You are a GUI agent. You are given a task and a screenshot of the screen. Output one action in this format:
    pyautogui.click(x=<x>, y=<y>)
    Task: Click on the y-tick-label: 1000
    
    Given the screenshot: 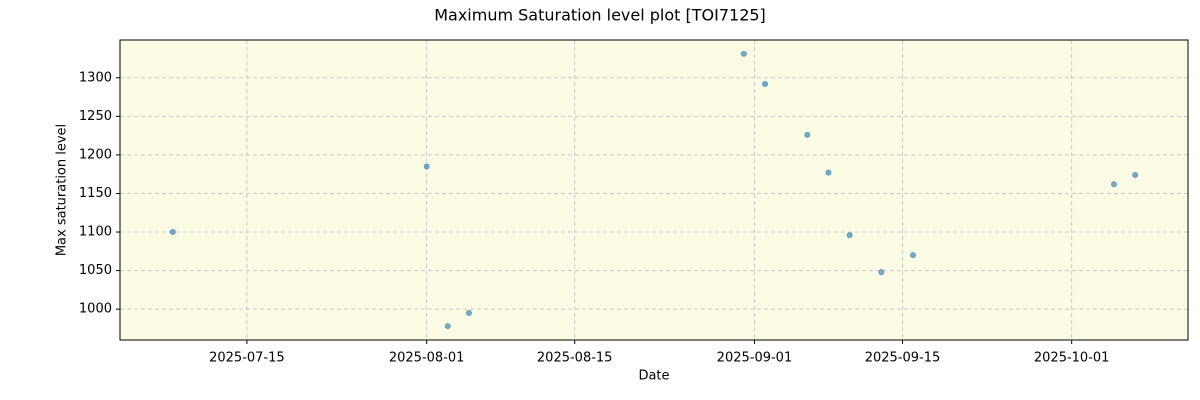 What is the action you would take?
    pyautogui.click(x=95, y=309)
    